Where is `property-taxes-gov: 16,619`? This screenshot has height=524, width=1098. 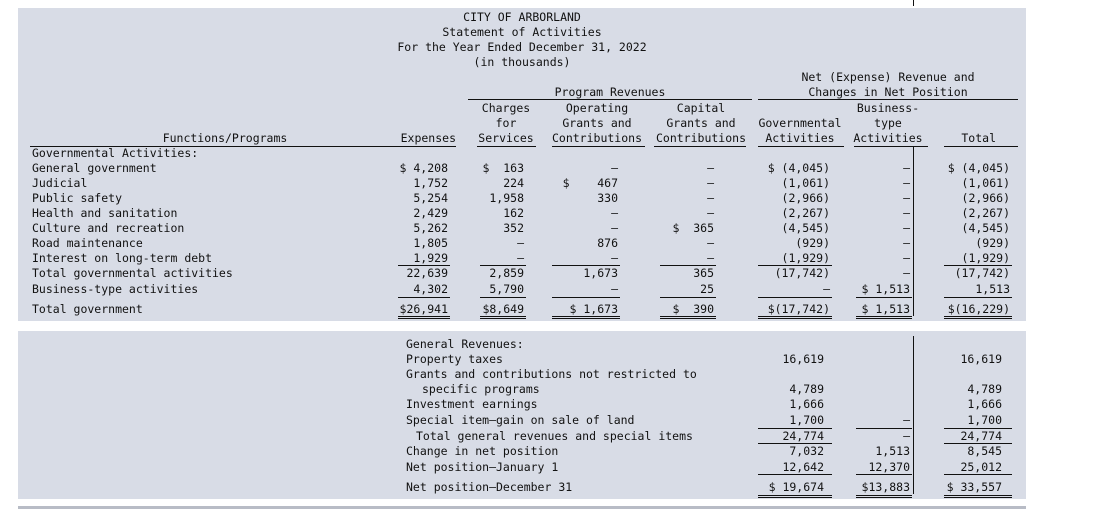
property-taxes-gov: 16,619 is located at coordinates (803, 359).